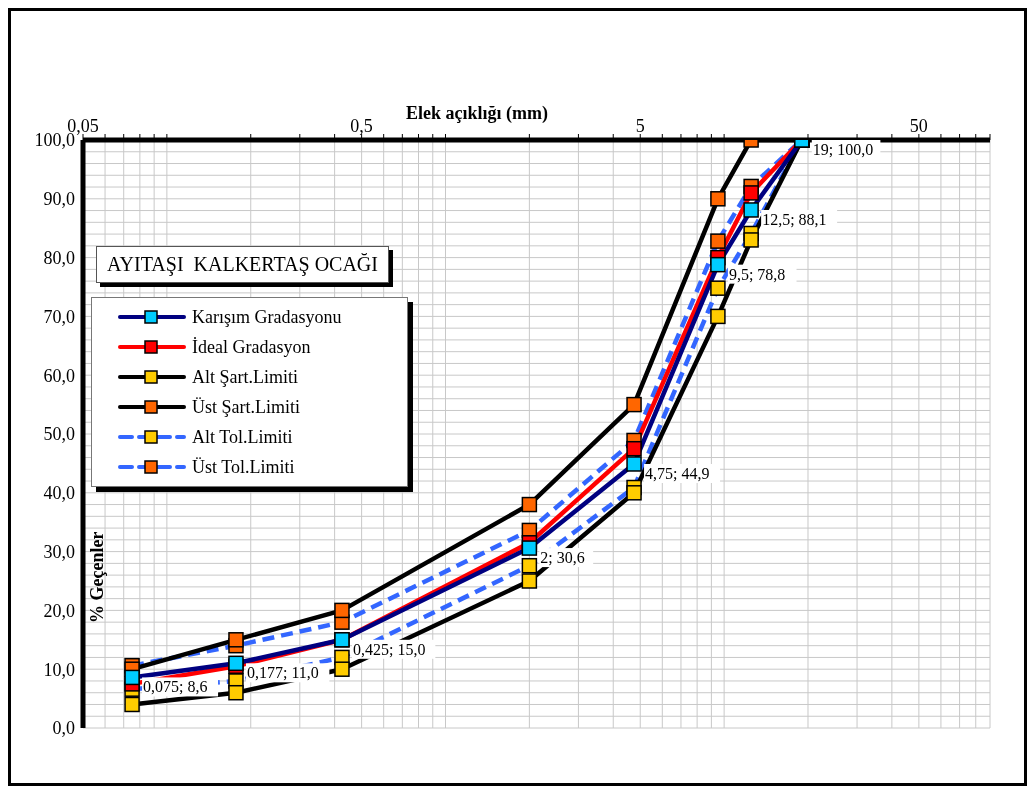  Describe the element at coordinates (282, 673) in the screenshot. I see `data-label: 0,177; 11,0` at that location.